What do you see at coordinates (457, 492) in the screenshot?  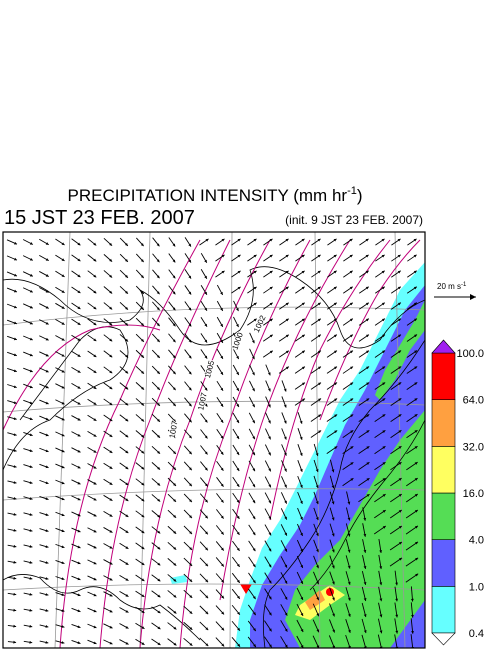 I see `colorbar: 0.4 1.0 4.0 16.0 32.0 64.0 100.0` at bounding box center [457, 492].